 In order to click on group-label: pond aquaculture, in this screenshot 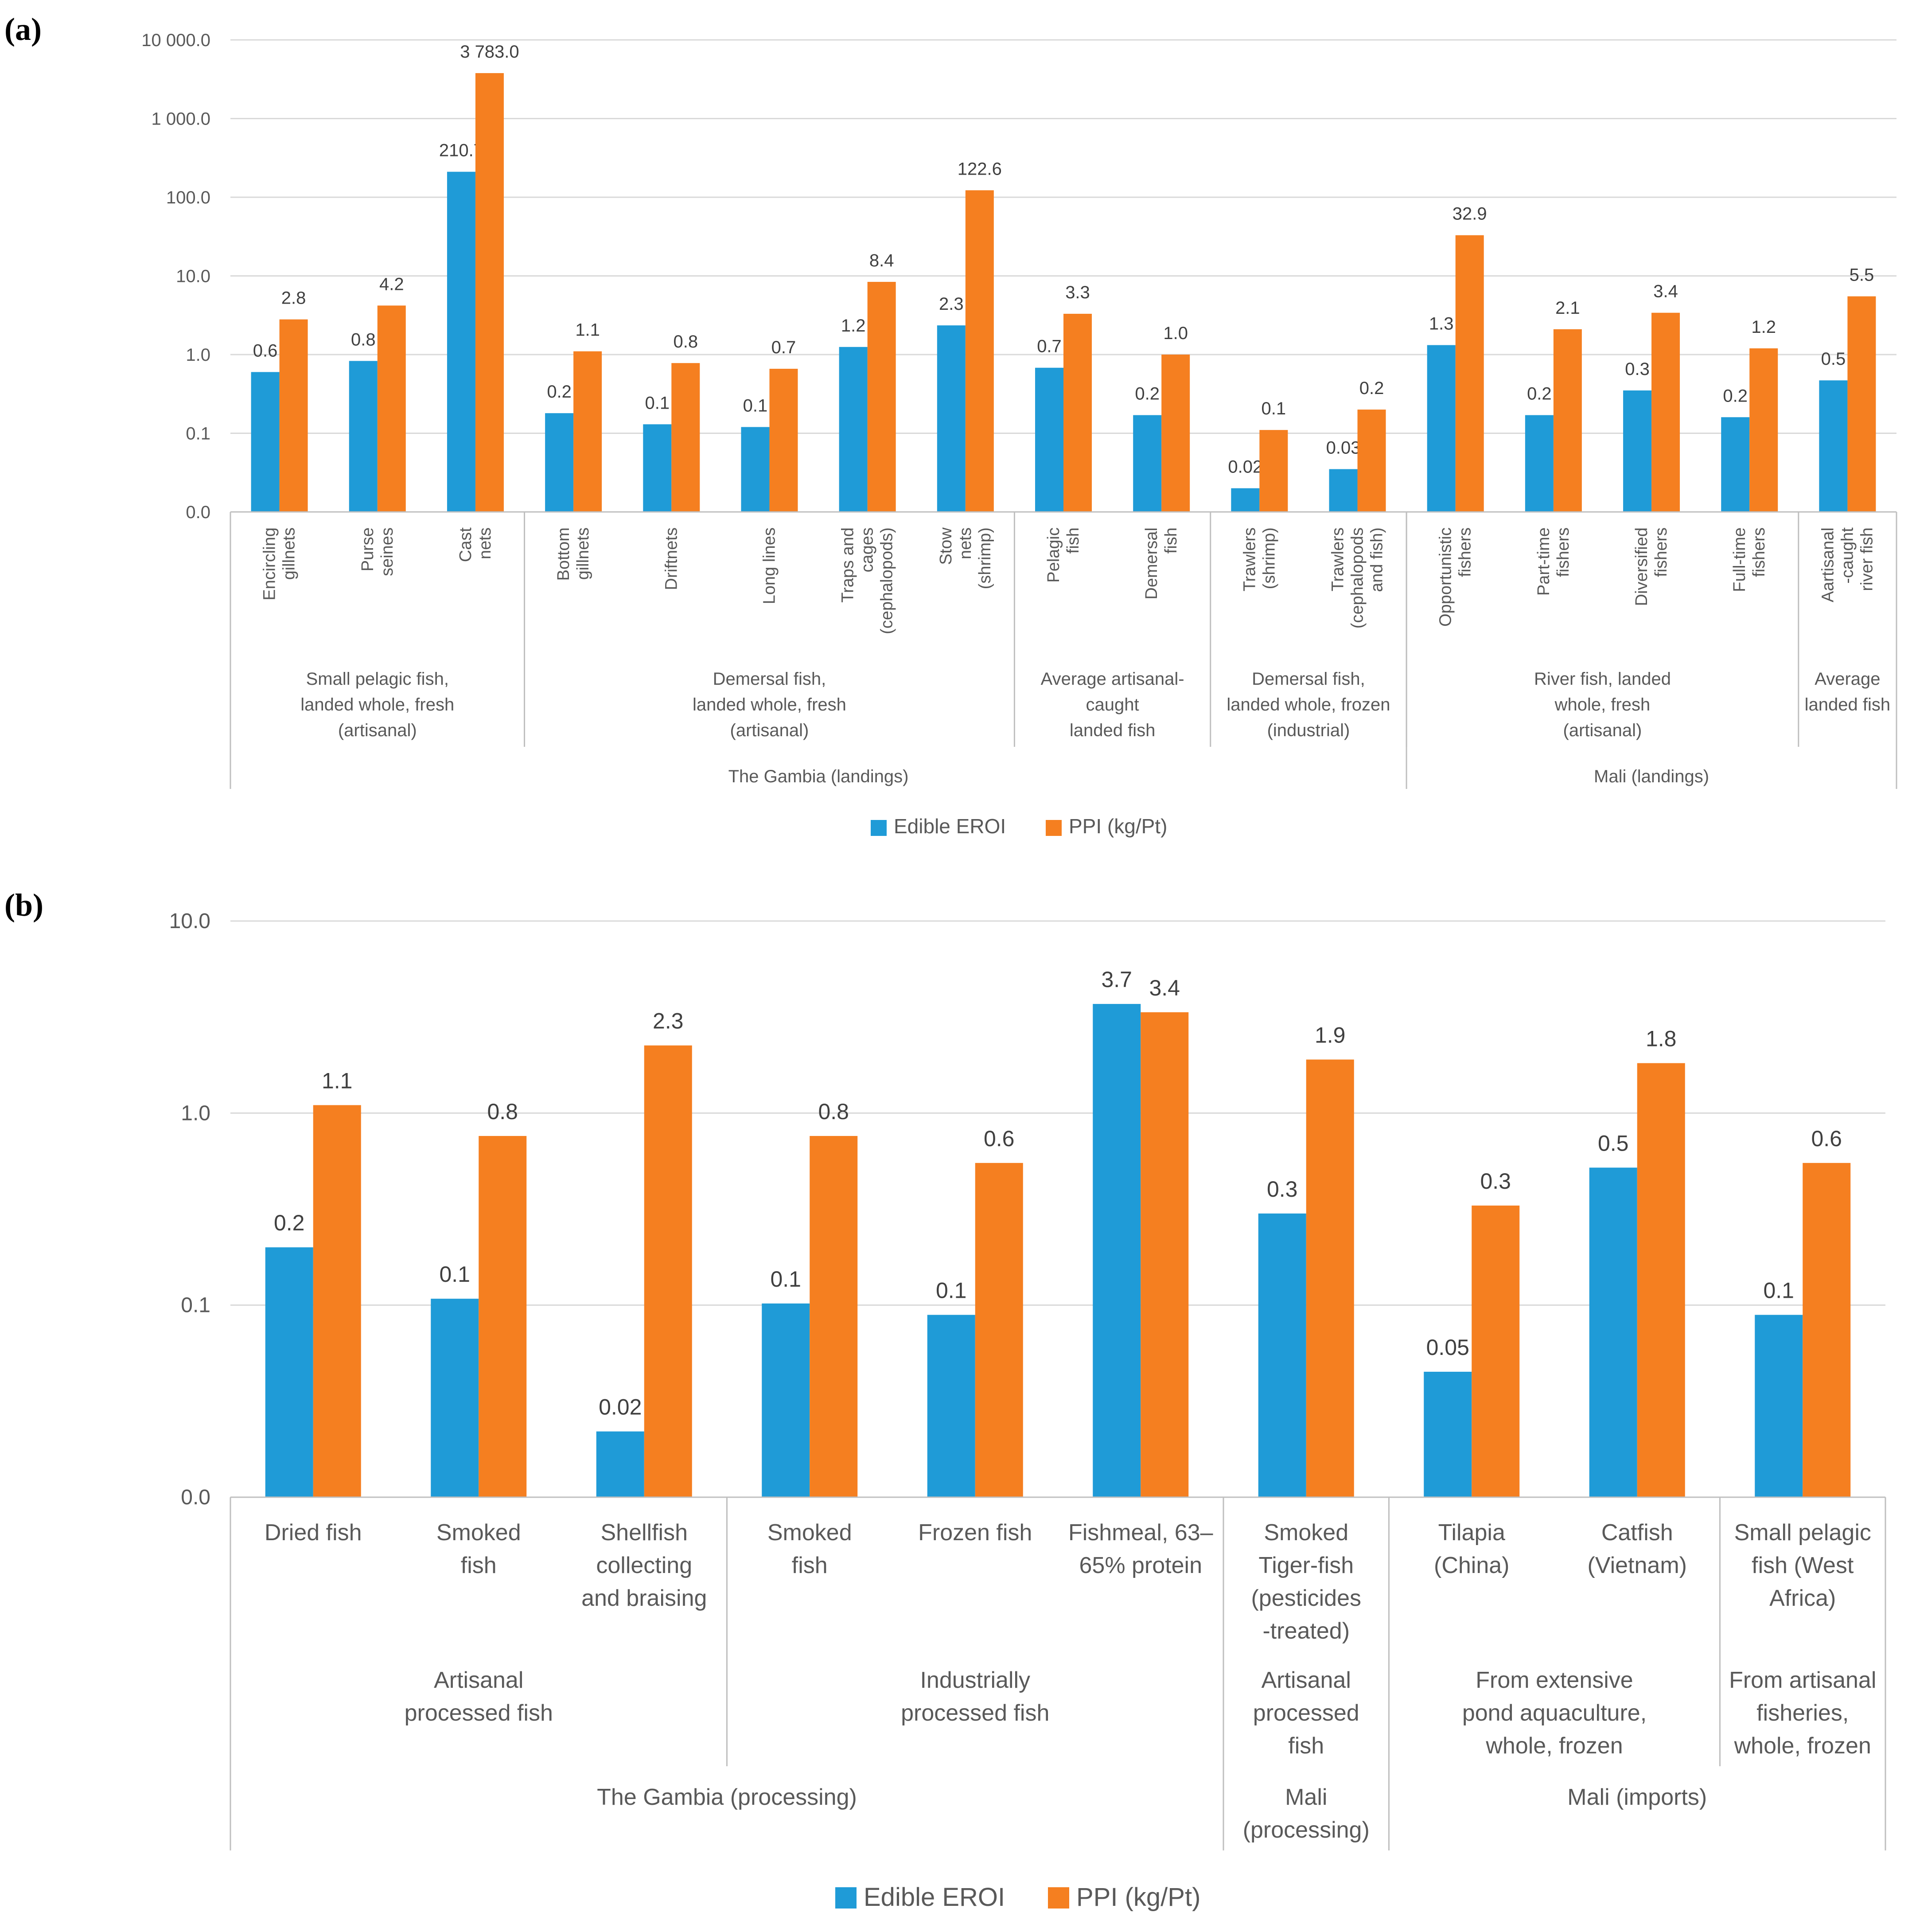, I will do `click(1554, 1713)`.